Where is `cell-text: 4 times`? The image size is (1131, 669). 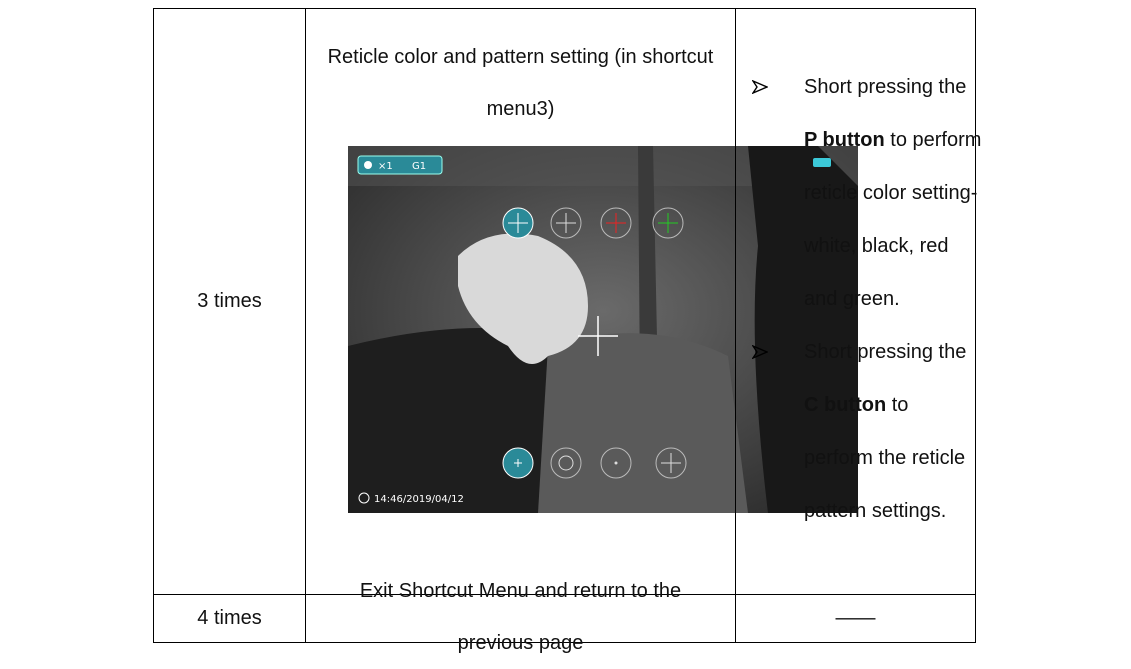 cell-text: 4 times is located at coordinates (229, 618).